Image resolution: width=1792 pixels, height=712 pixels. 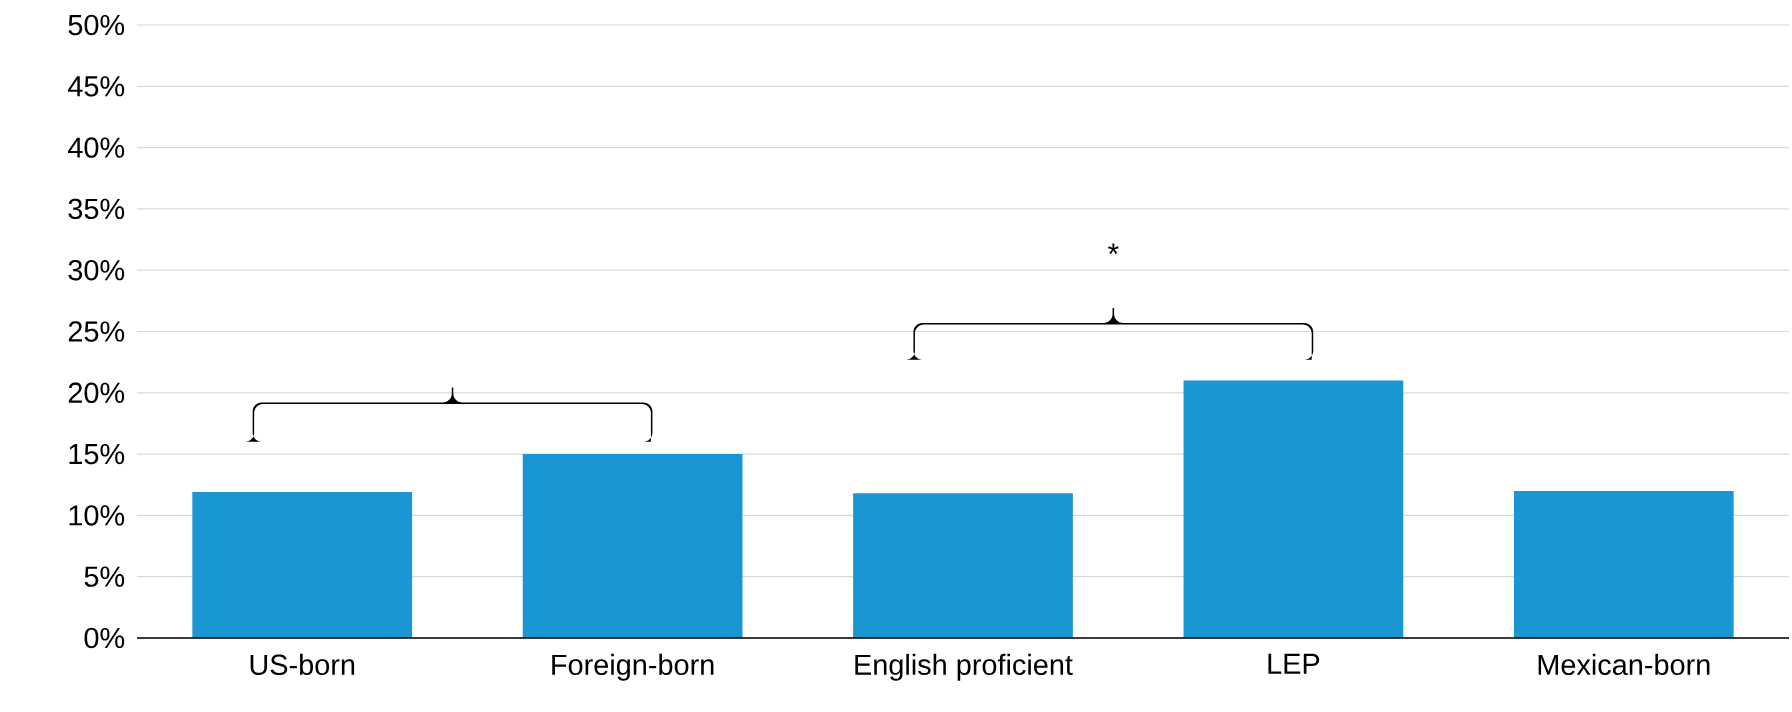 I want to click on y-tick-label: 20%, so click(x=96, y=393).